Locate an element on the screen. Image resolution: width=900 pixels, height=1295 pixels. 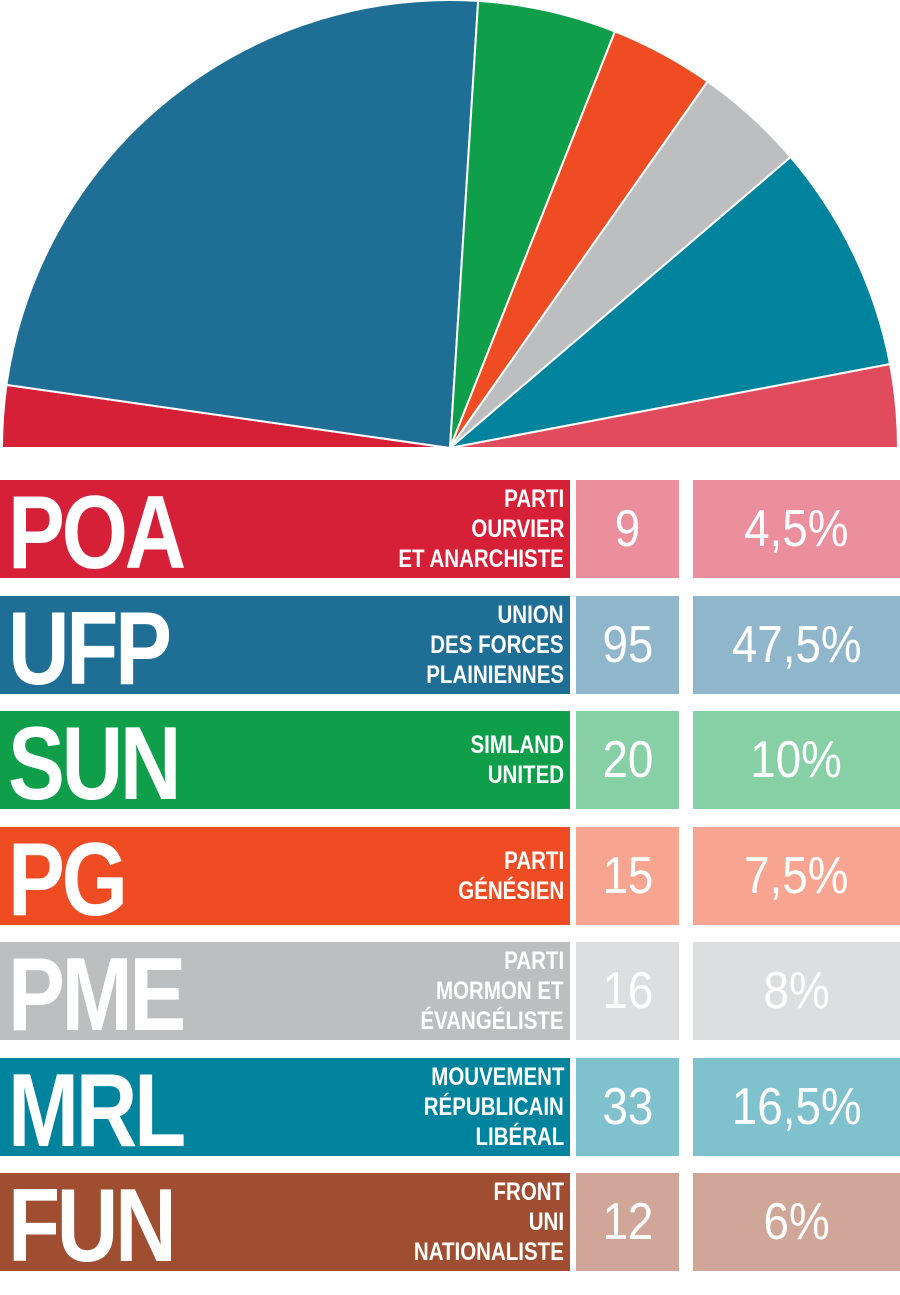
party-abbreviation: UFP is located at coordinates (90, 649).